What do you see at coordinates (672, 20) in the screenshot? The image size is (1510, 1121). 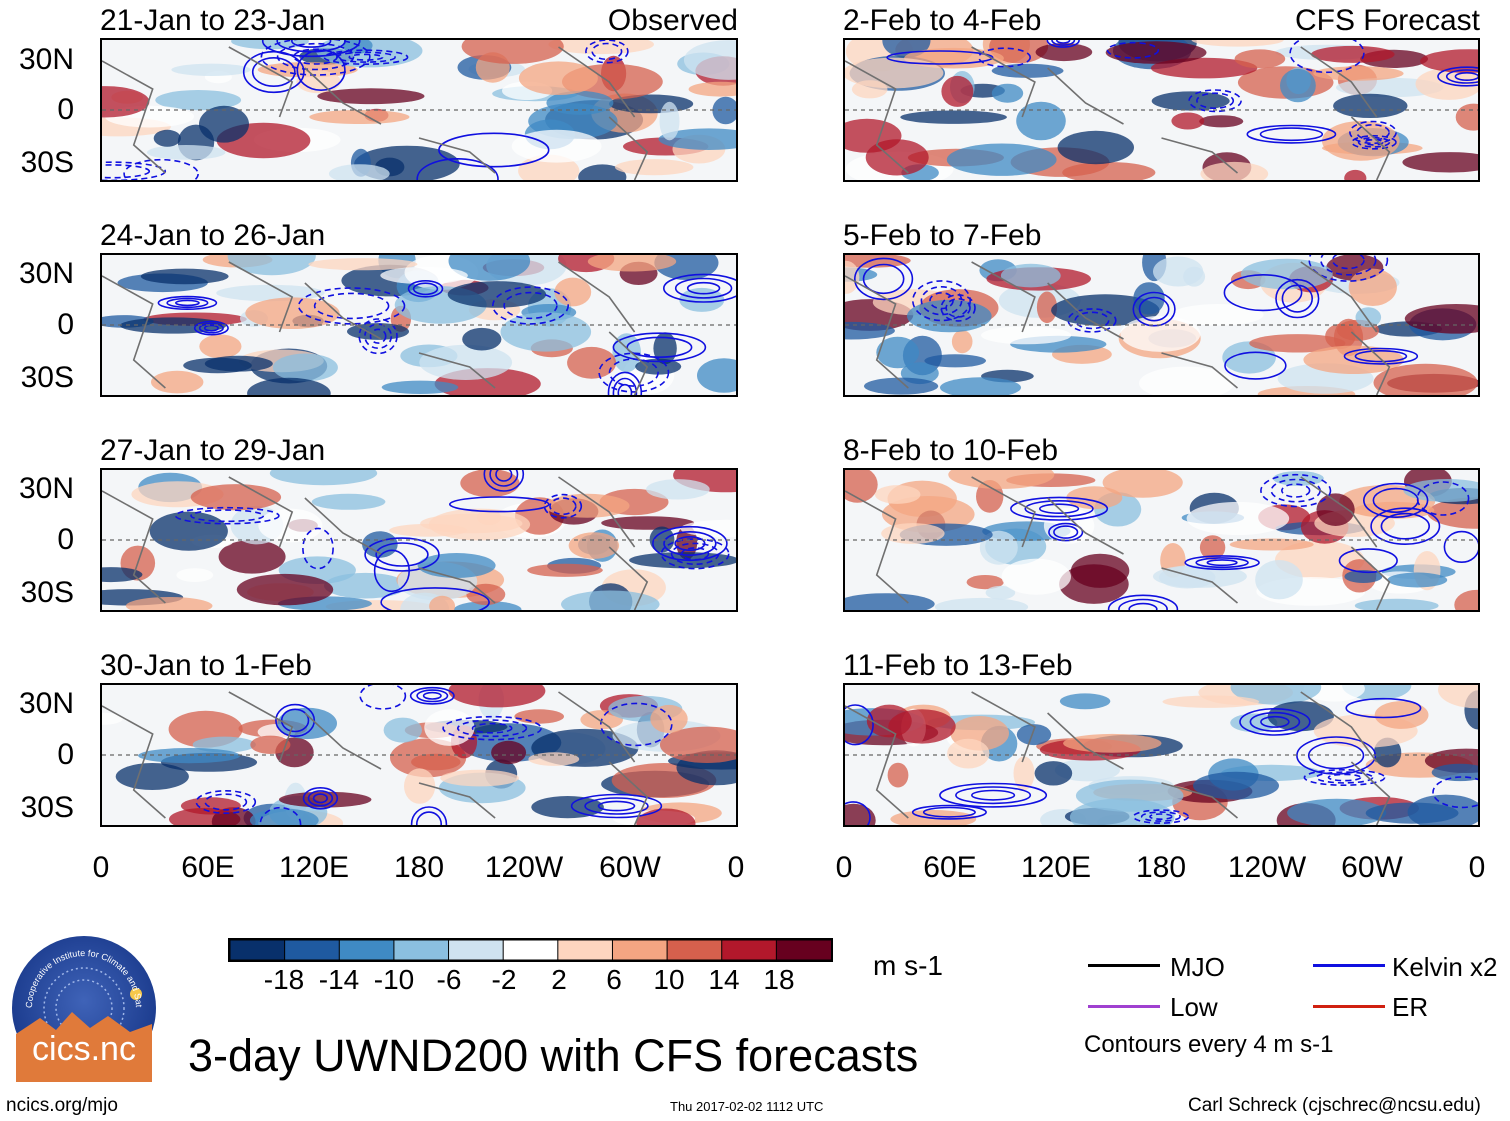 I see `column-label-observed: Observed` at bounding box center [672, 20].